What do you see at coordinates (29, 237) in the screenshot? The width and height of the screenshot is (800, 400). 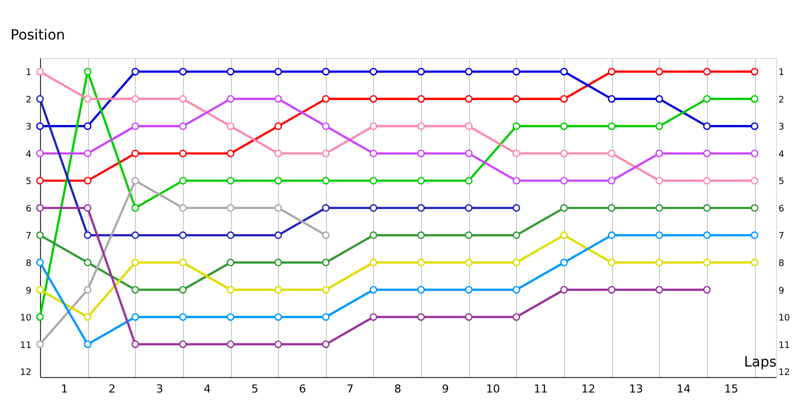 I see `y-tick-label: 7` at bounding box center [29, 237].